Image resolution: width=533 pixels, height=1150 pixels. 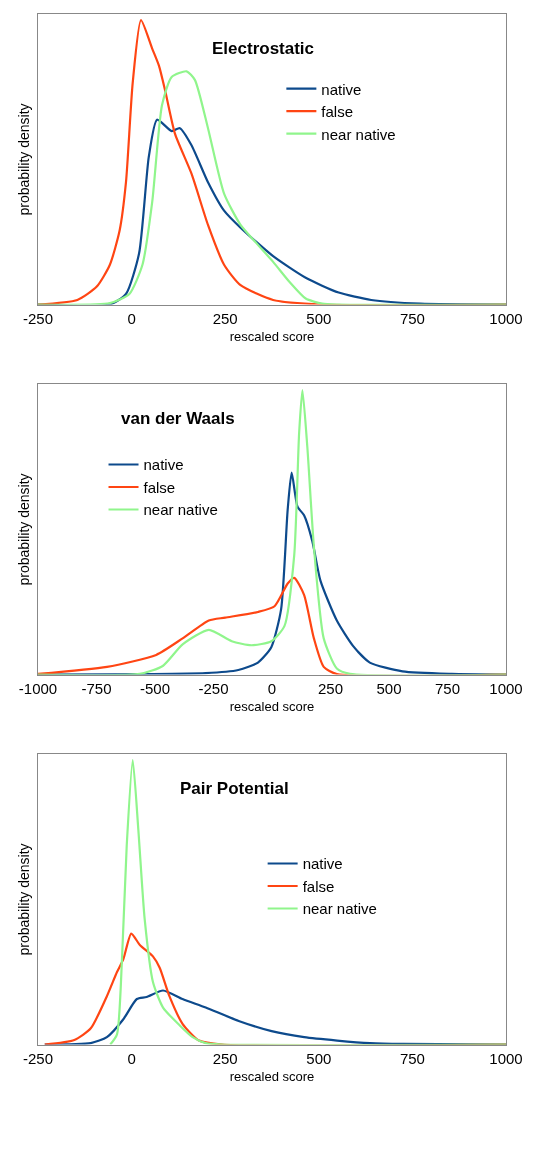 I want to click on text: van der Waals, so click(x=178, y=418).